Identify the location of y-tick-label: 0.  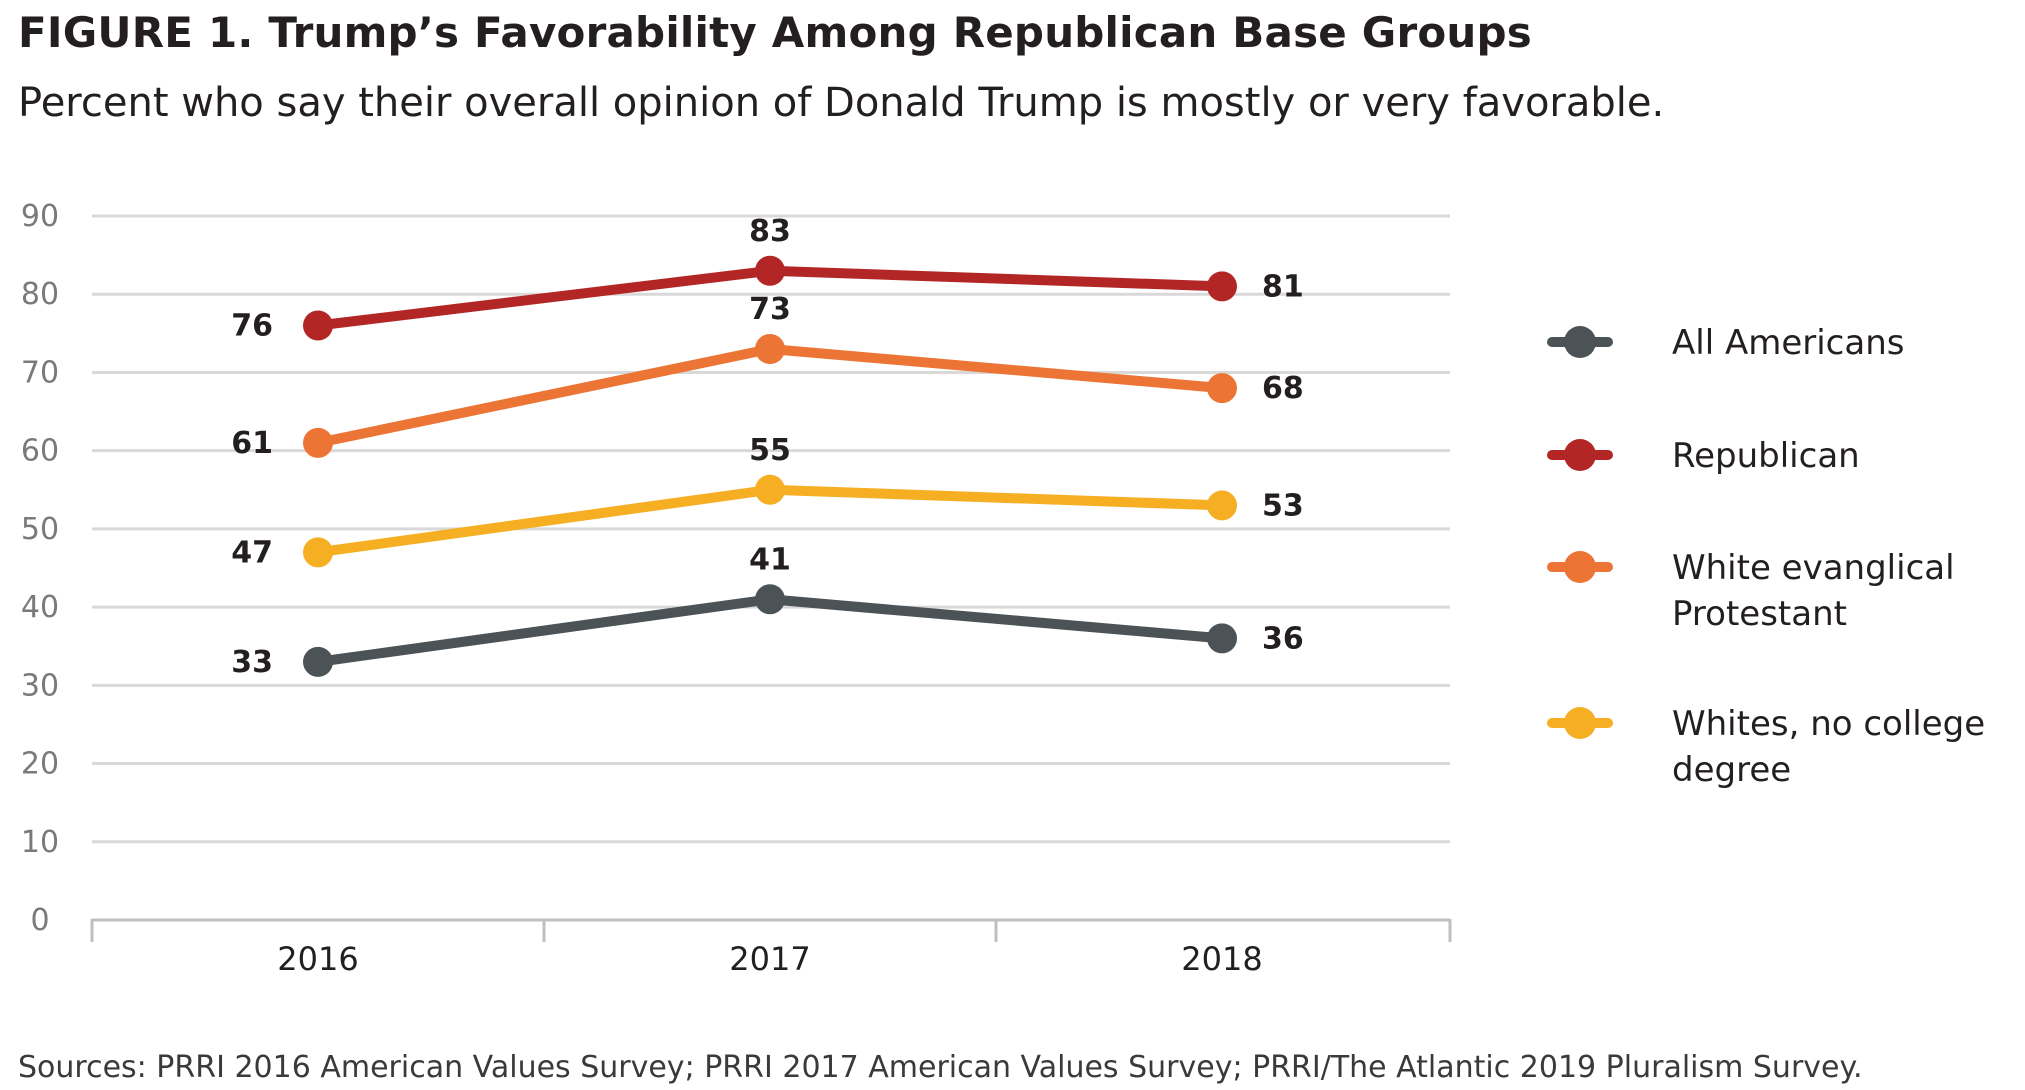
(39, 920).